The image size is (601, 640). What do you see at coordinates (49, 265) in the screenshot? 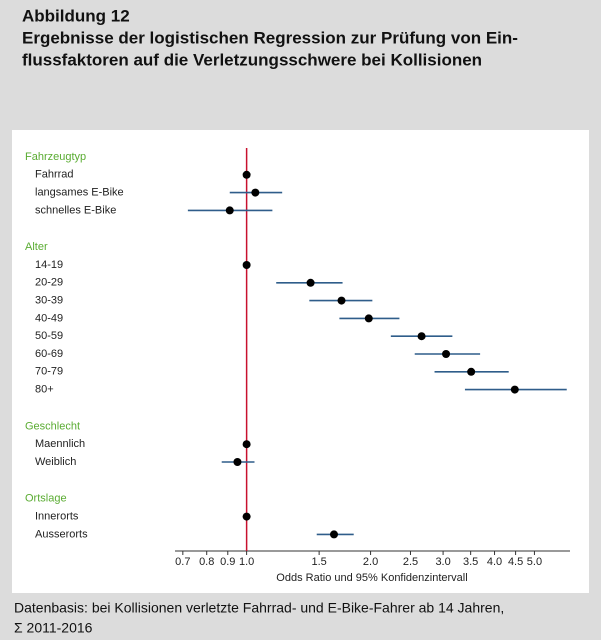
I see `row-label: 14-19` at bounding box center [49, 265].